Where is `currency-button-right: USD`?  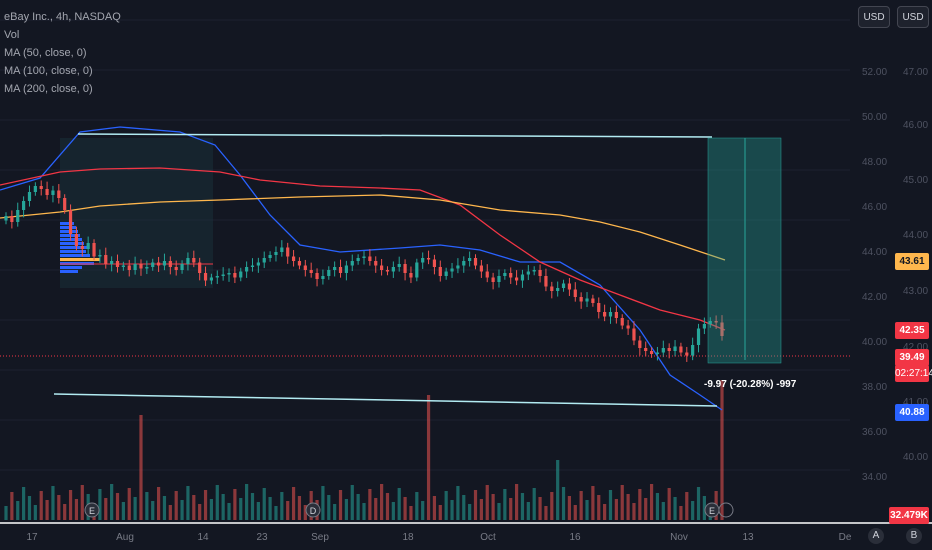 currency-button-right: USD is located at coordinates (913, 17).